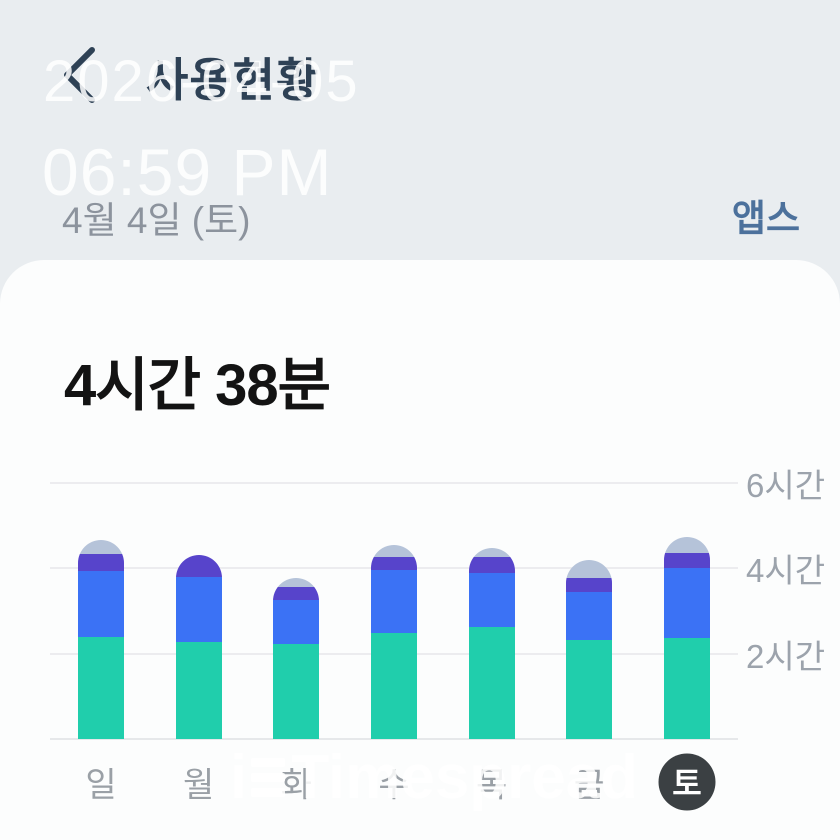 This screenshot has height=840, width=840. I want to click on usage-bar-화, so click(296, 658).